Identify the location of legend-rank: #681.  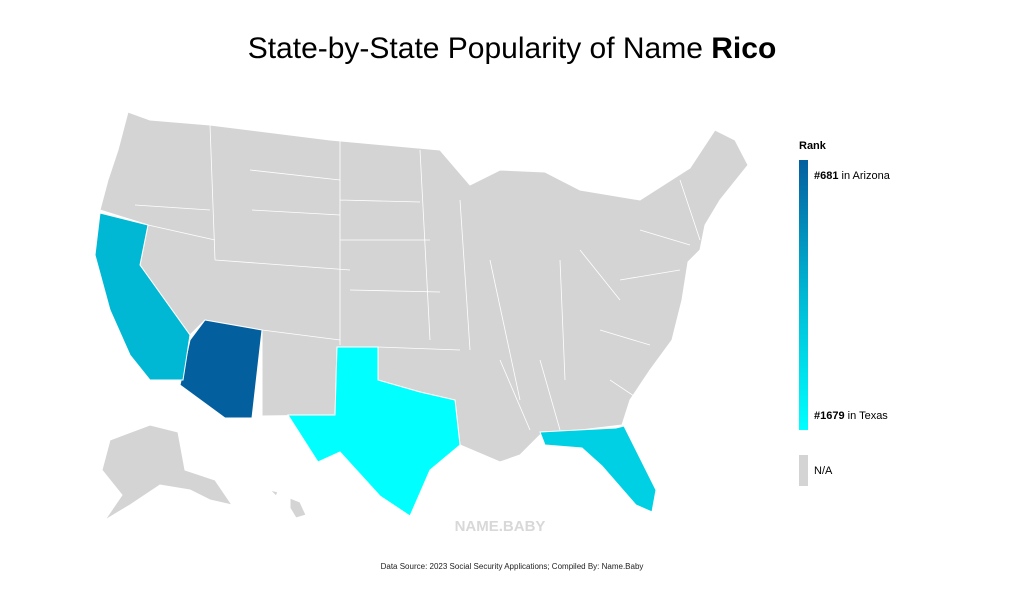
(826, 176).